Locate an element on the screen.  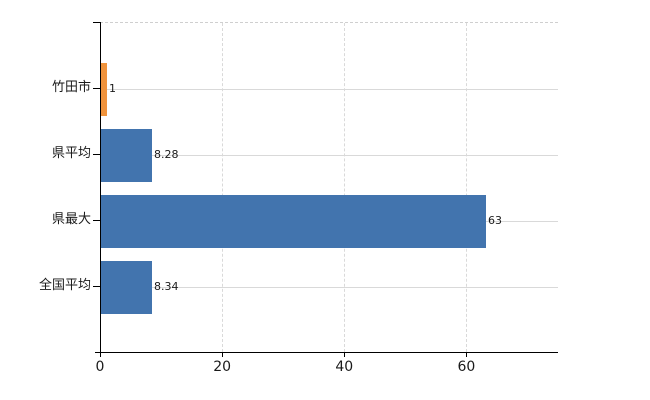
bar-県平均 is located at coordinates (126, 155).